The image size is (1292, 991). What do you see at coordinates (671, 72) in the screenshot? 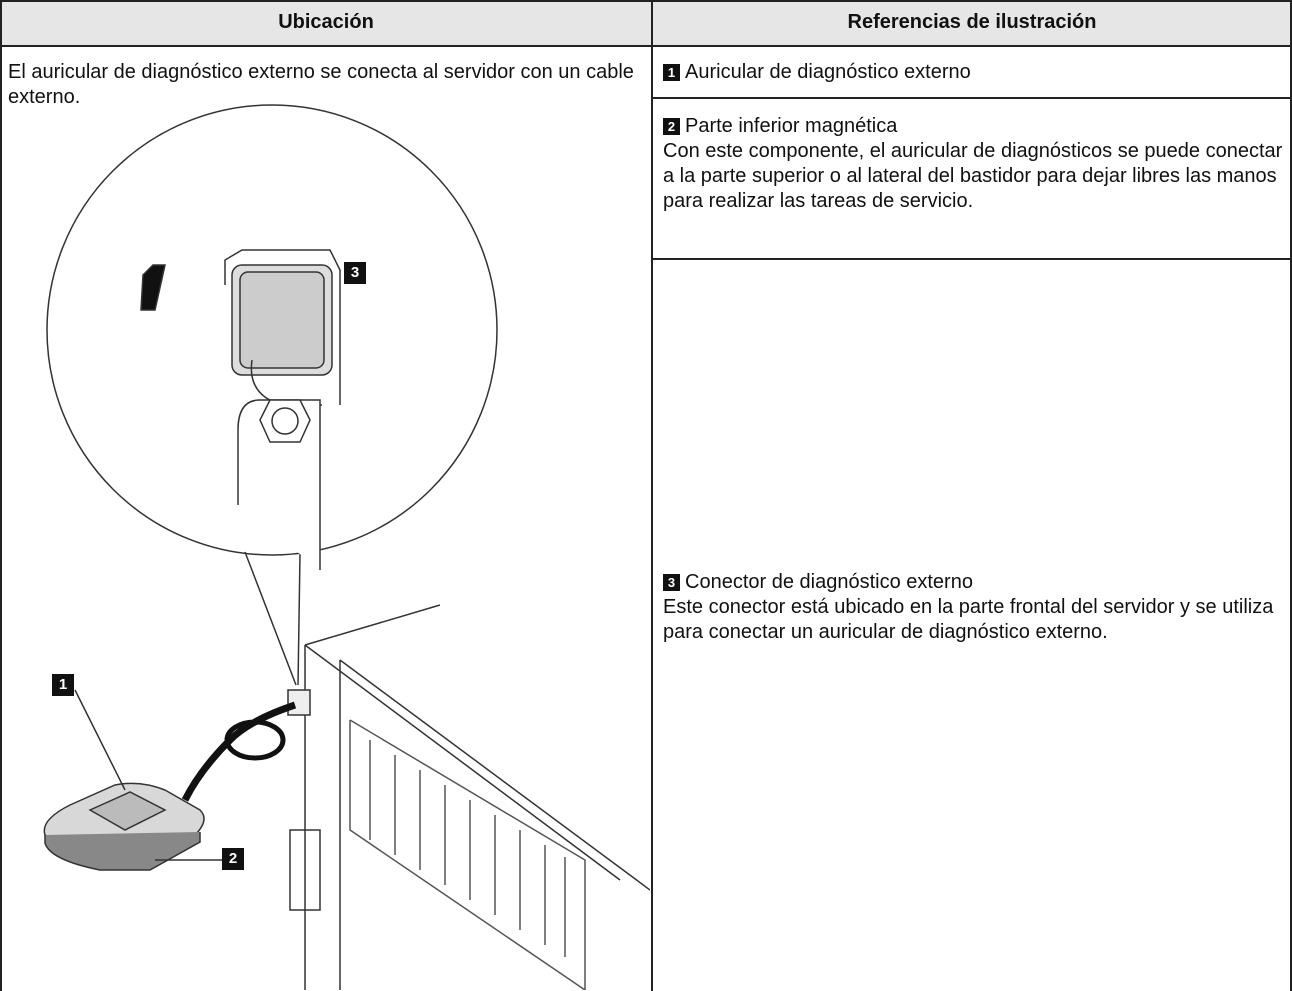
I see `reference-number: 1` at bounding box center [671, 72].